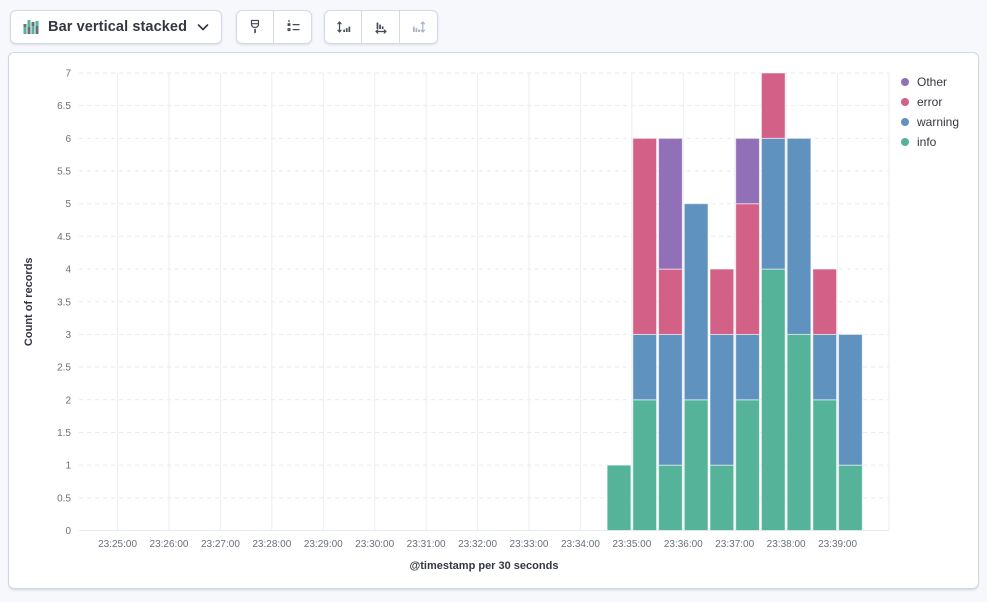  I want to click on style-button-group, so click(274, 27).